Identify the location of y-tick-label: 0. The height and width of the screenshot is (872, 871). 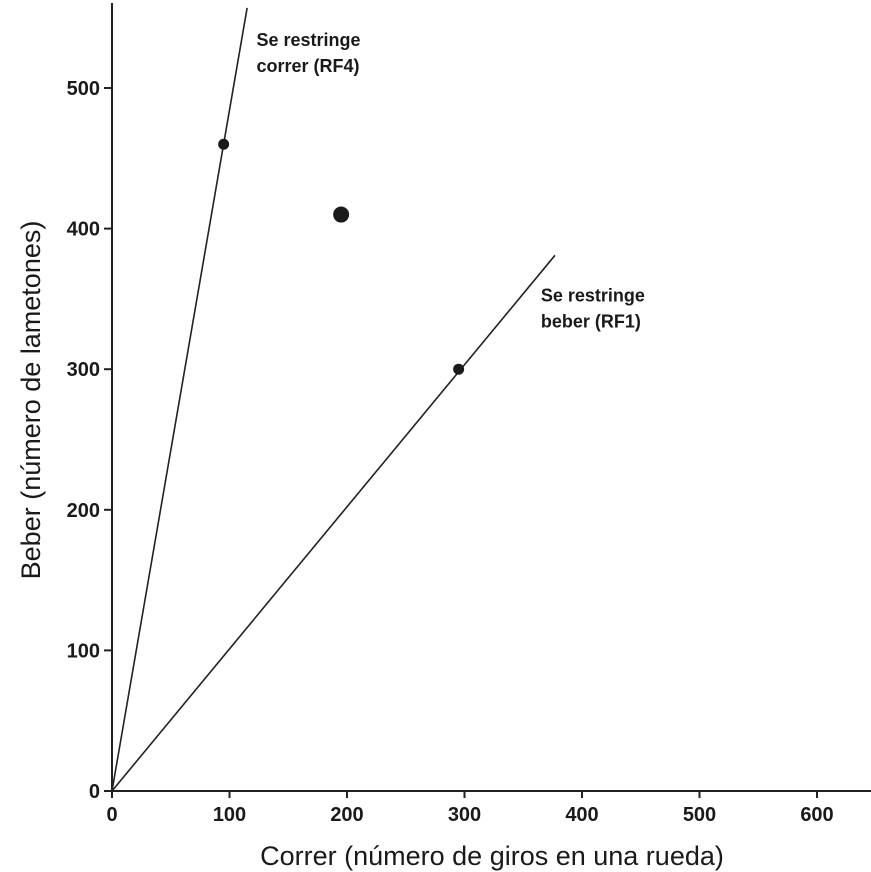
(94, 792).